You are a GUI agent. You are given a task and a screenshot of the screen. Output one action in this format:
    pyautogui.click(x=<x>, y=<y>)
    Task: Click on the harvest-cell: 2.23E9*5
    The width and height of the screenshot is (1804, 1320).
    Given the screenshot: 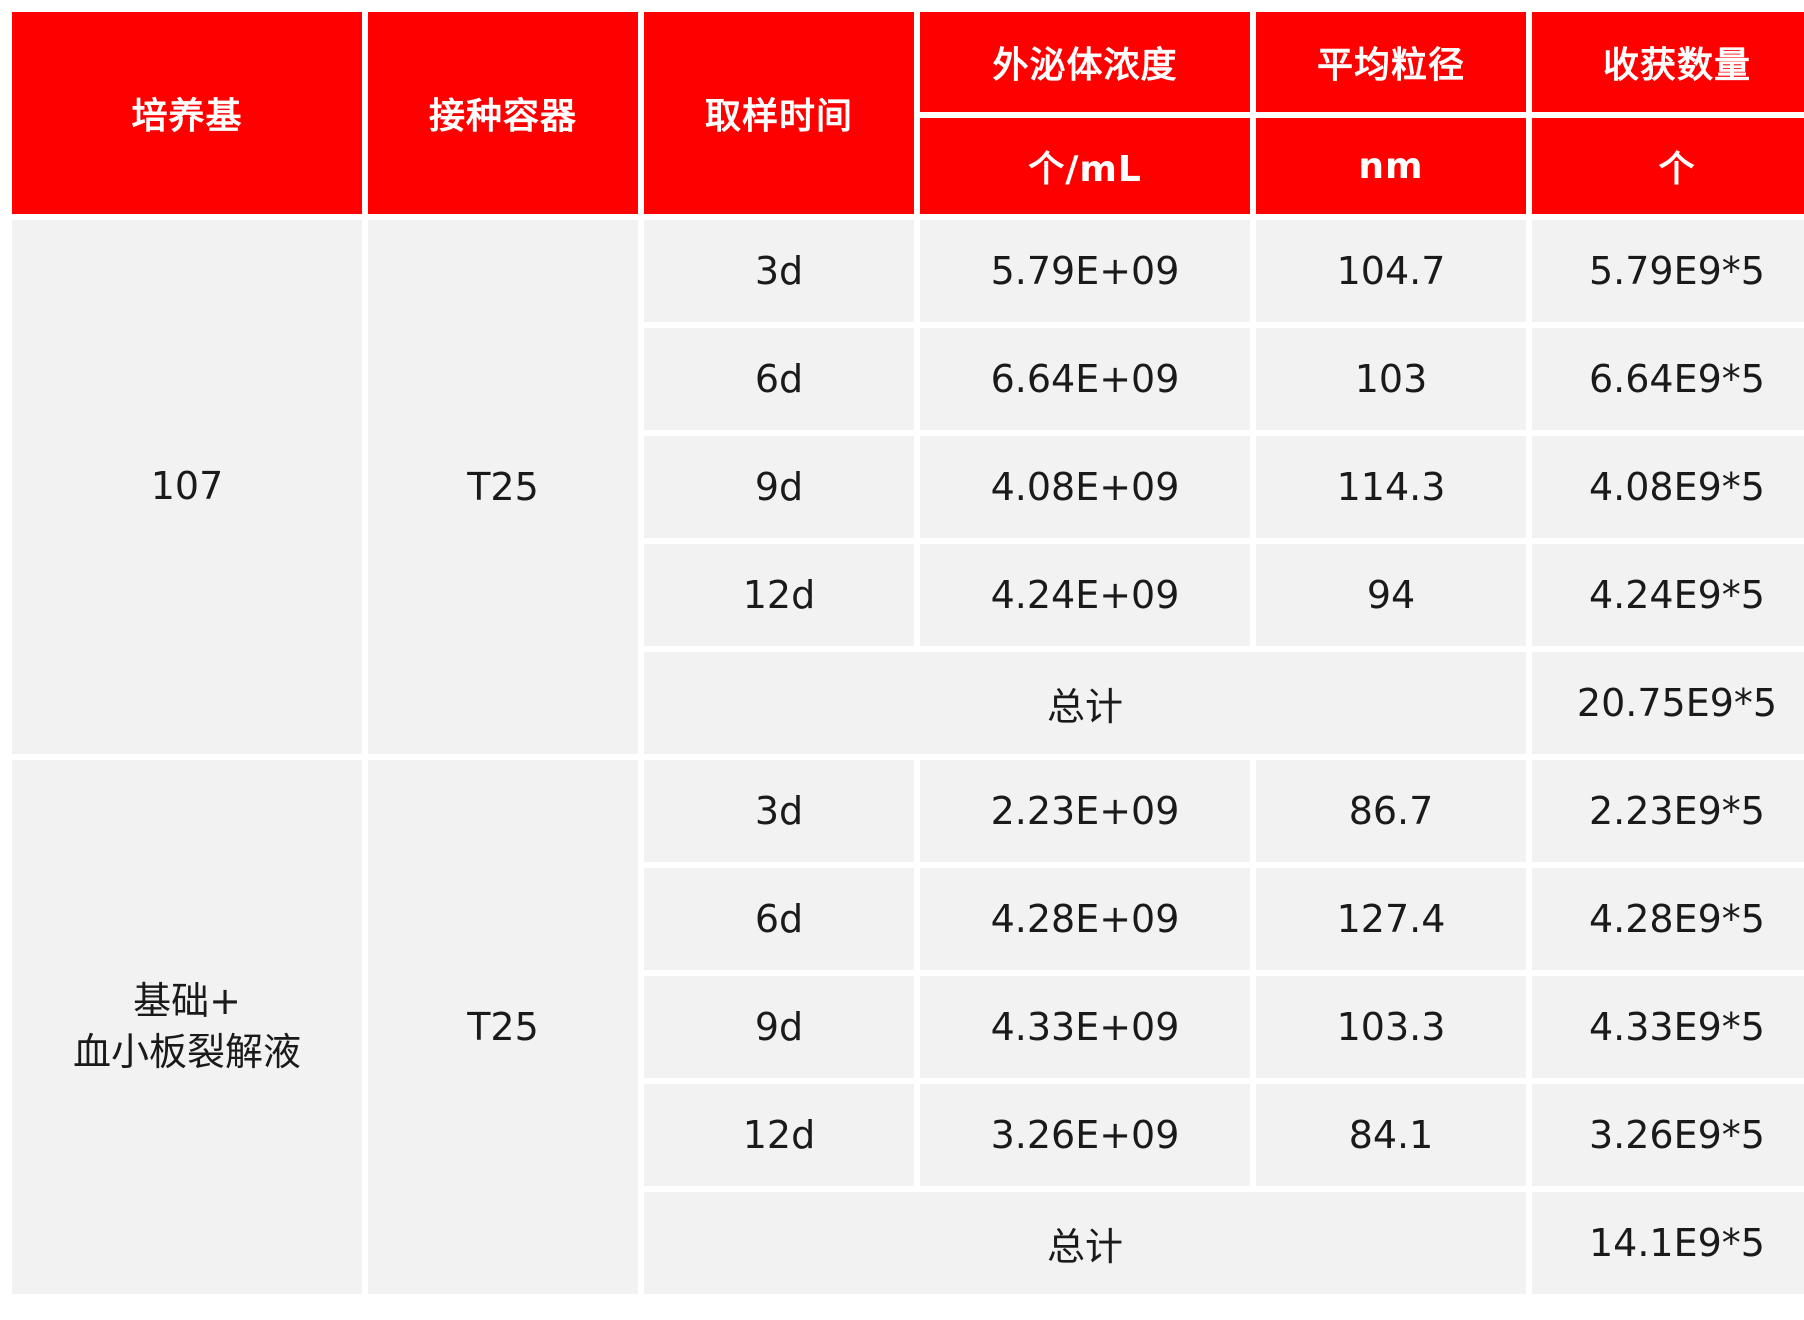 What is the action you would take?
    pyautogui.click(x=1668, y=811)
    